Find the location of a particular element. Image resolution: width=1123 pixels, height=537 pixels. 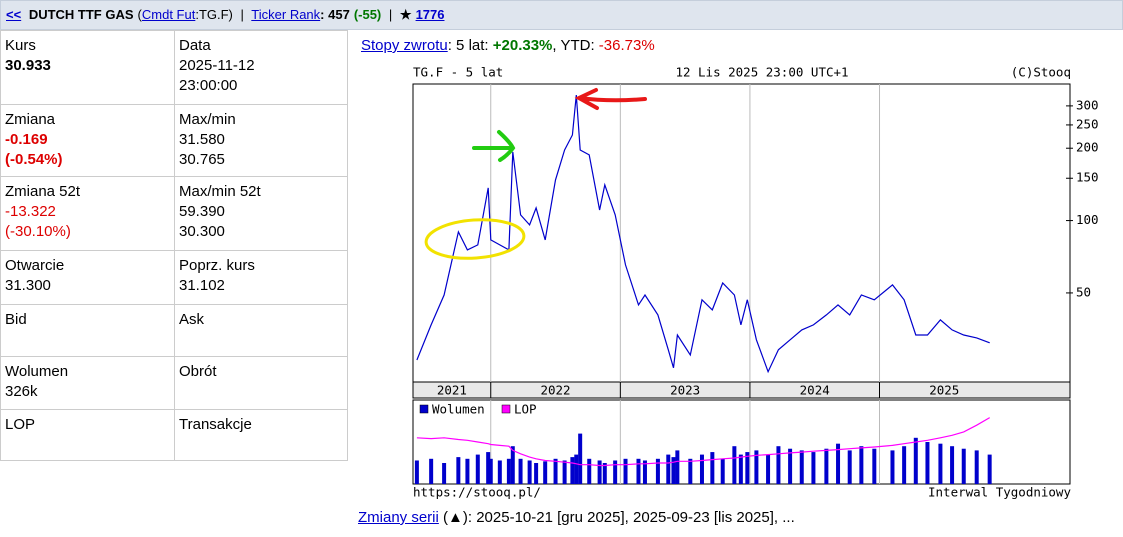

table-row: LOP Transakcje is located at coordinates (174, 435).